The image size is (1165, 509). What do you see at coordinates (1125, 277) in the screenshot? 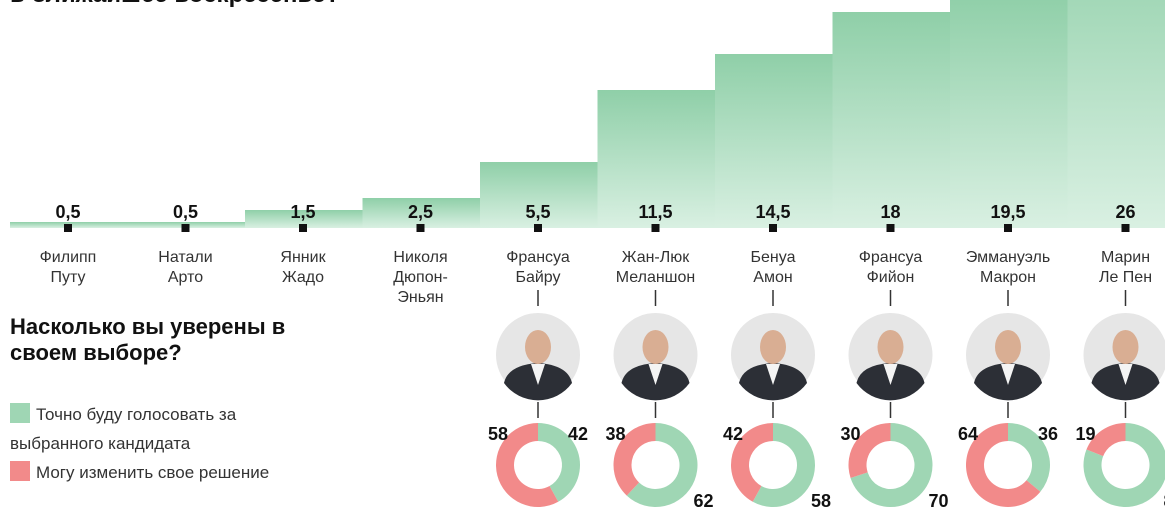
I see `x-tick-label: Ле Пен` at bounding box center [1125, 277].